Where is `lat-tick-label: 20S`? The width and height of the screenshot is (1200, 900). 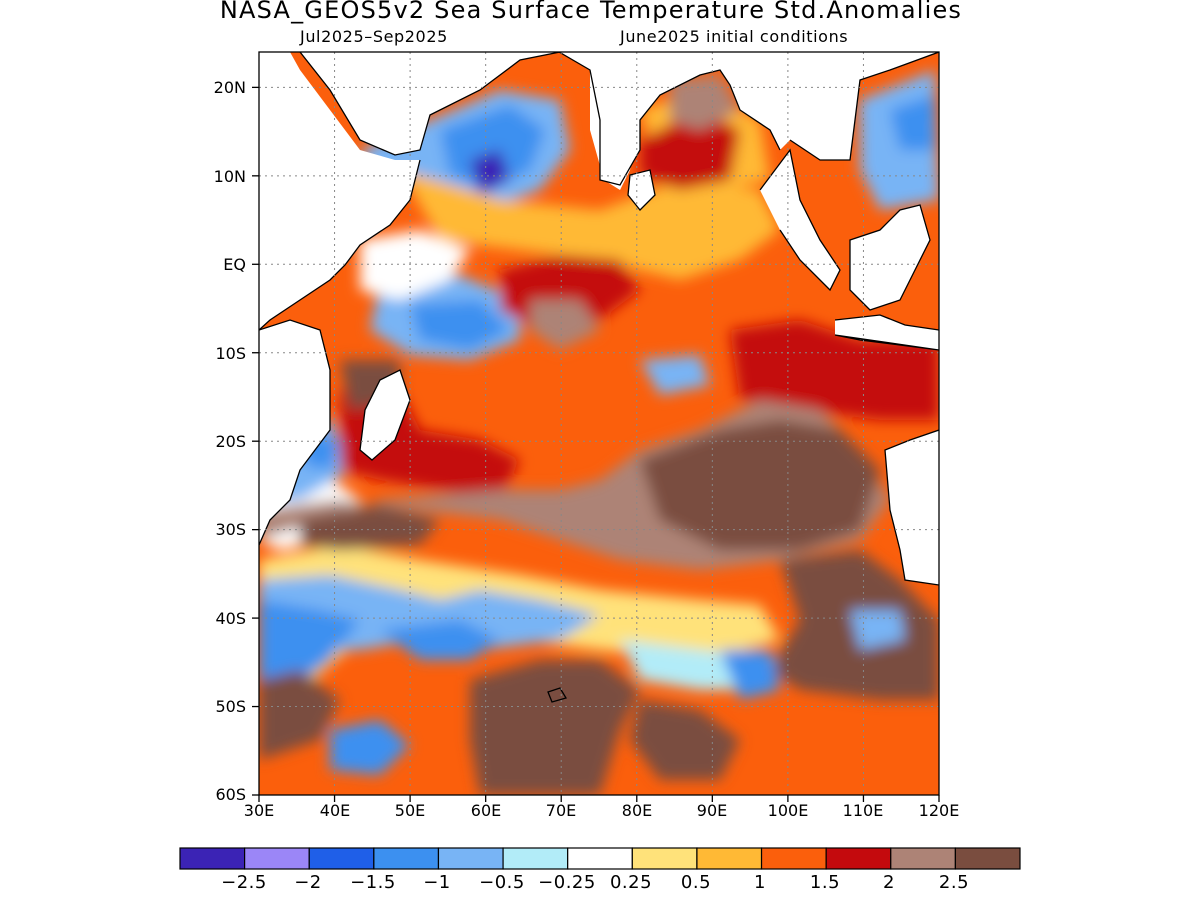 lat-tick-label: 20S is located at coordinates (230, 441).